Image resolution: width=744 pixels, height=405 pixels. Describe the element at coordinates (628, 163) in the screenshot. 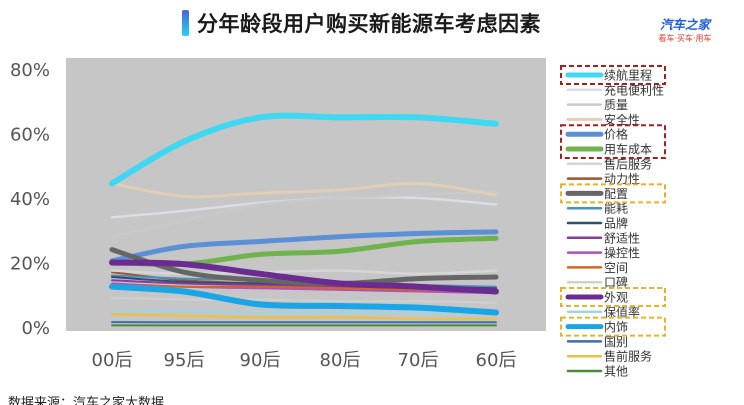

I see `legend-label: 售后服务` at that location.